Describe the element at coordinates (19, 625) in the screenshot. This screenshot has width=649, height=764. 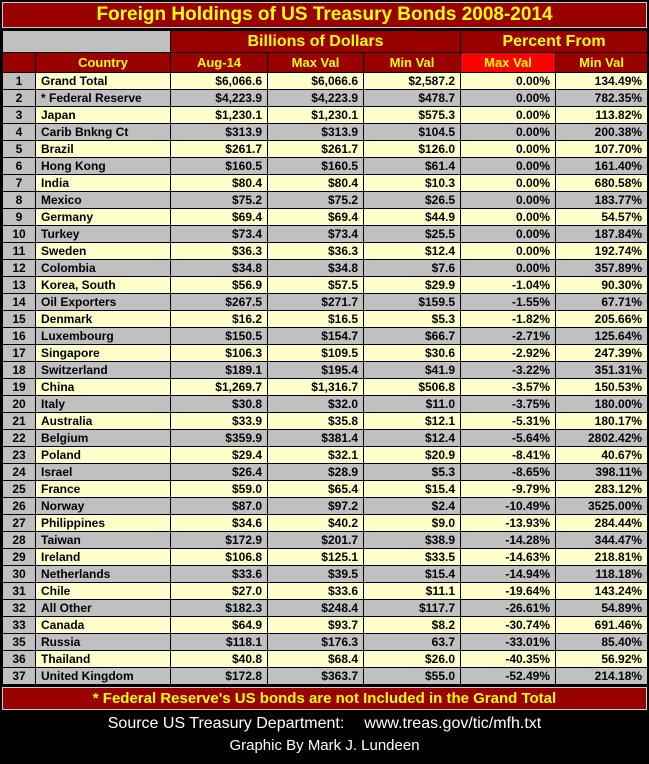
I see `row-number-cell: 33` at that location.